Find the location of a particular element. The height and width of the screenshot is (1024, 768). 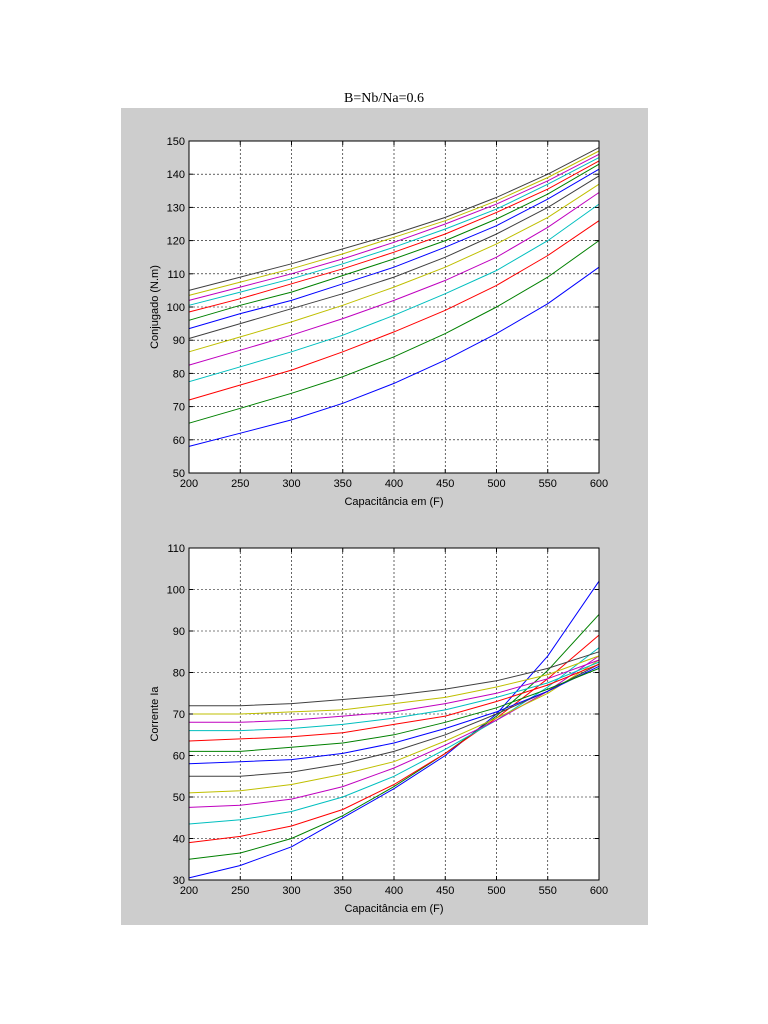

y-tick-label: 30 is located at coordinates (179, 881).